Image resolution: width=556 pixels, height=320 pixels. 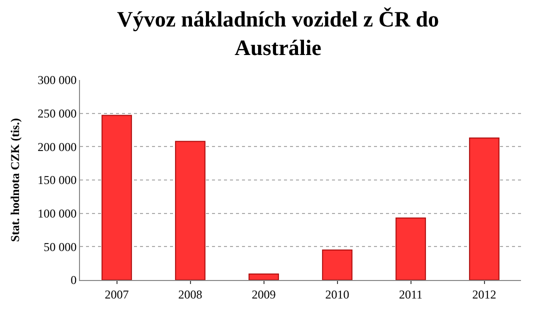 What do you see at coordinates (57, 213) in the screenshot?
I see `y-tick-label: 100 000` at bounding box center [57, 213].